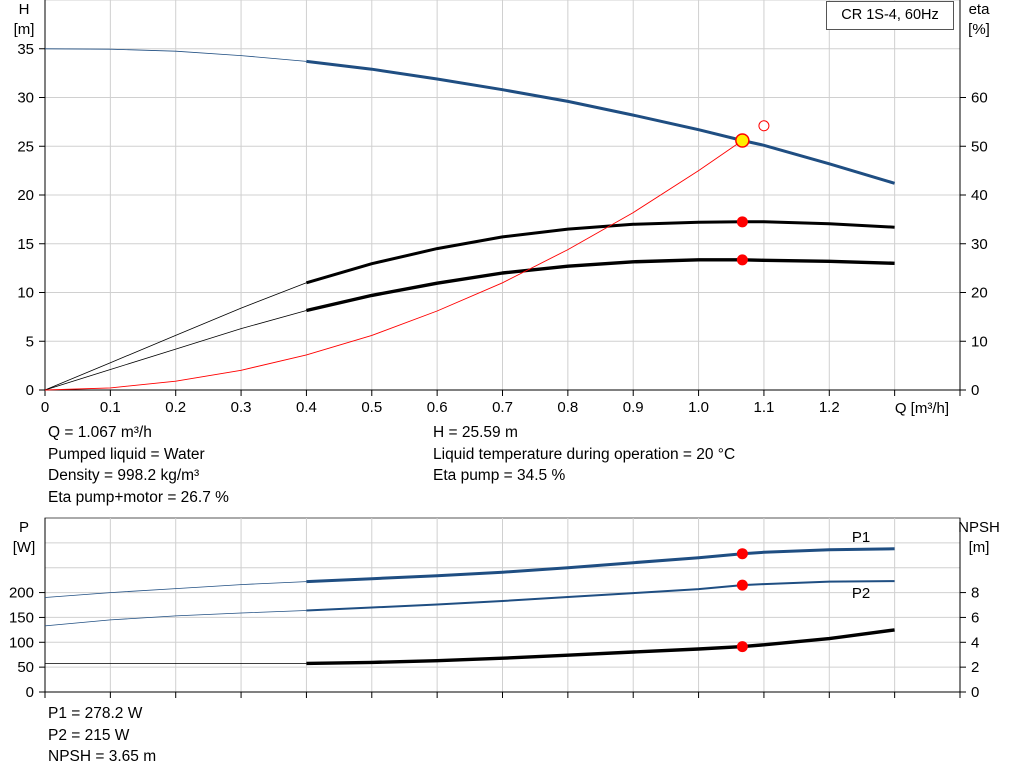  Describe the element at coordinates (567, 407) in the screenshot. I see `x-tick-label: 0.8` at that location.